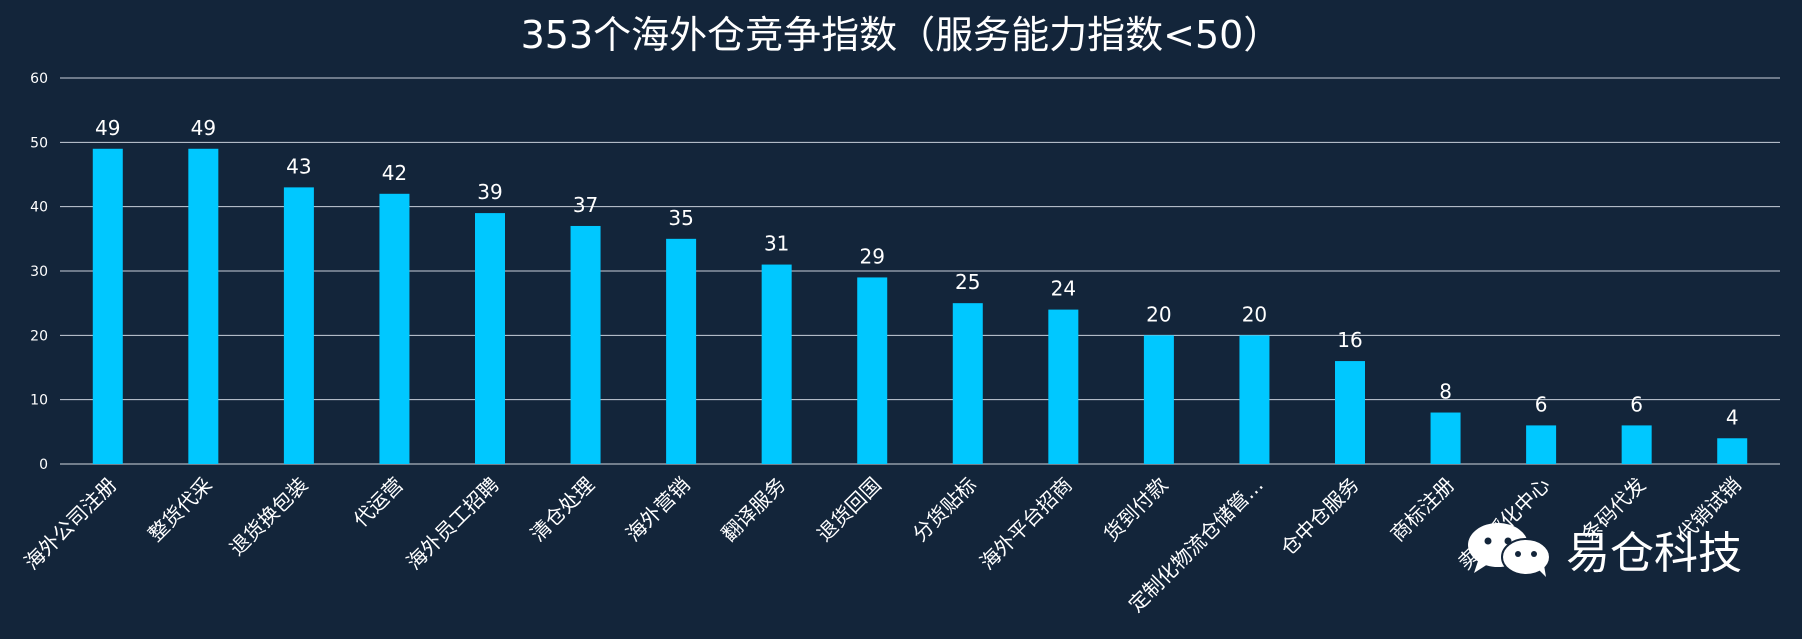 The image size is (1802, 639). Describe the element at coordinates (39, 208) in the screenshot. I see `y-tick-label: 40` at that location.